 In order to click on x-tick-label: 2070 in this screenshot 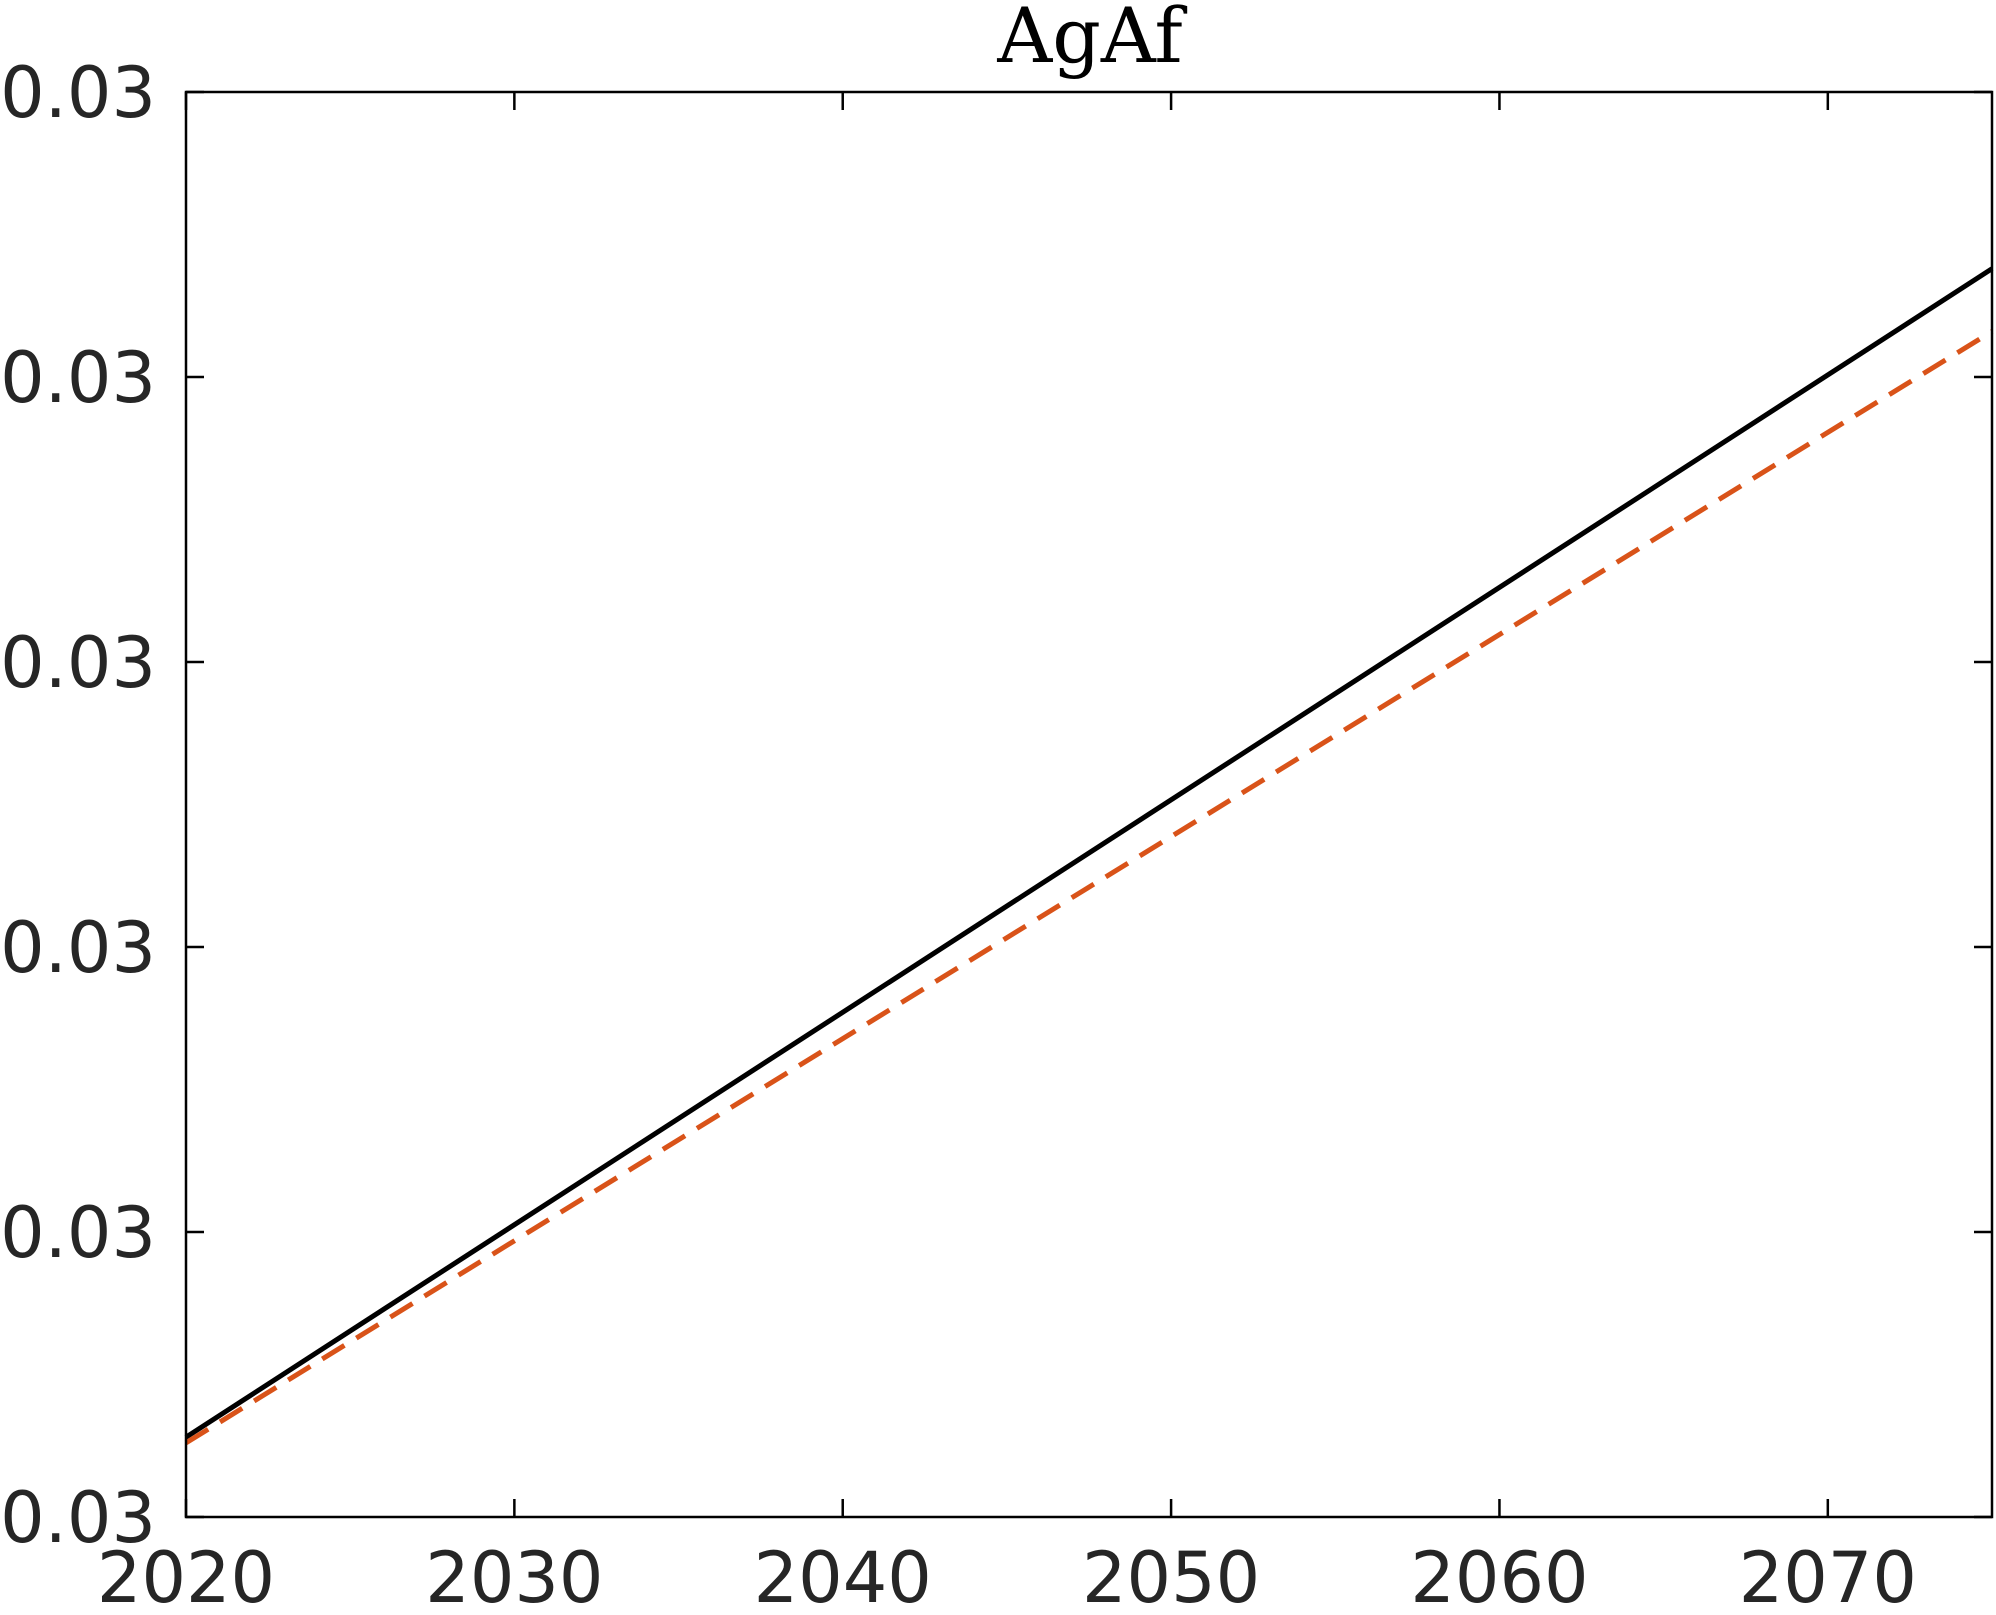, I will do `click(1828, 1576)`.